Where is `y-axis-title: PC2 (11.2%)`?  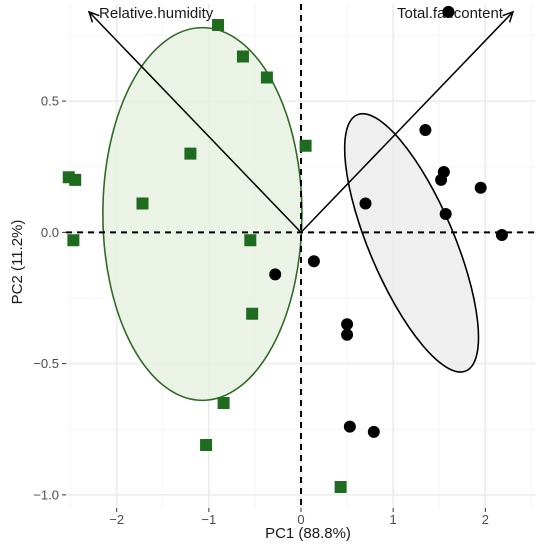 y-axis-title: PC2 (11.2%) is located at coordinates (17, 262).